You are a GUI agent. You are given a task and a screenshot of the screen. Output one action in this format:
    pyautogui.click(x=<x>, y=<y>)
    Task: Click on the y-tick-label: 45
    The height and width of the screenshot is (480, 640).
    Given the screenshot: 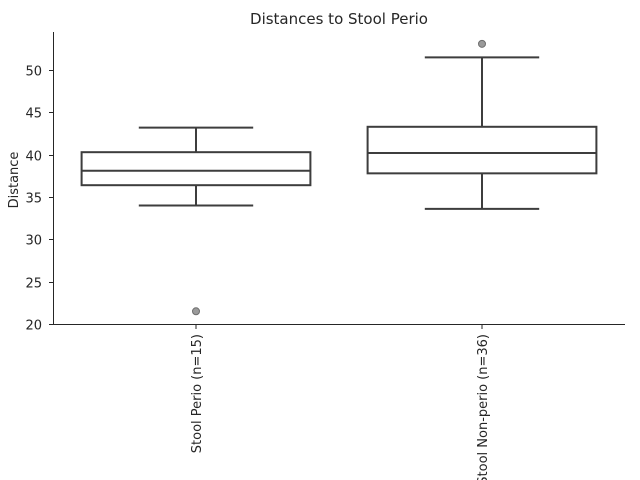 What is the action you would take?
    pyautogui.click(x=33, y=114)
    